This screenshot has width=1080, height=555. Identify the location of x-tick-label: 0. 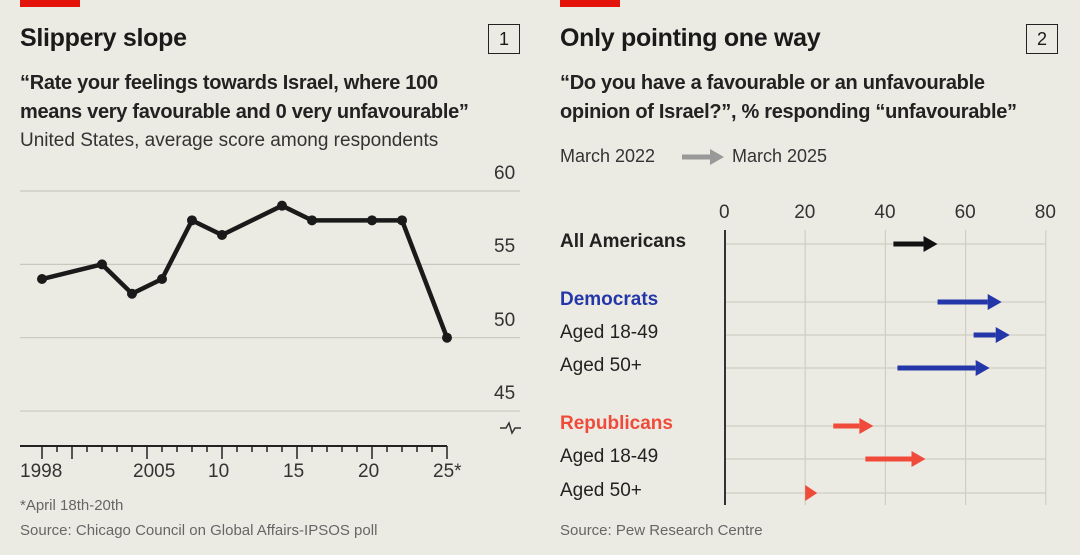
(724, 212).